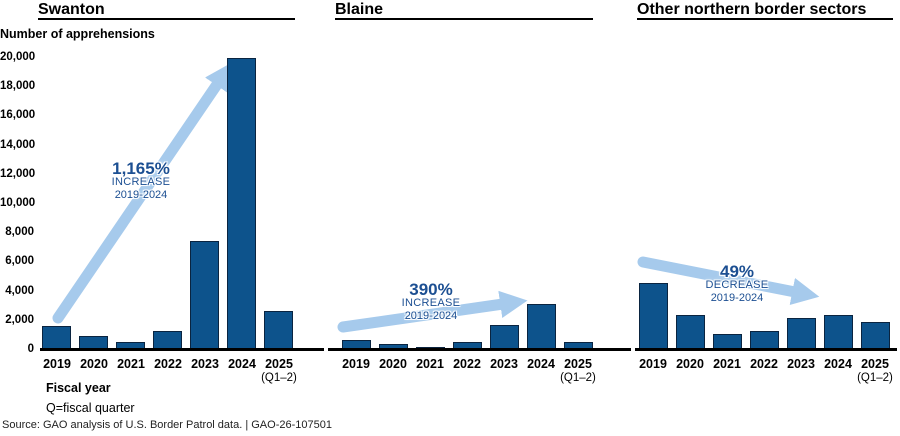 This screenshot has width=900, height=436. What do you see at coordinates (727, 364) in the screenshot?
I see `x-tick-label-other-northern-border-sectors-2021: 2021` at bounding box center [727, 364].